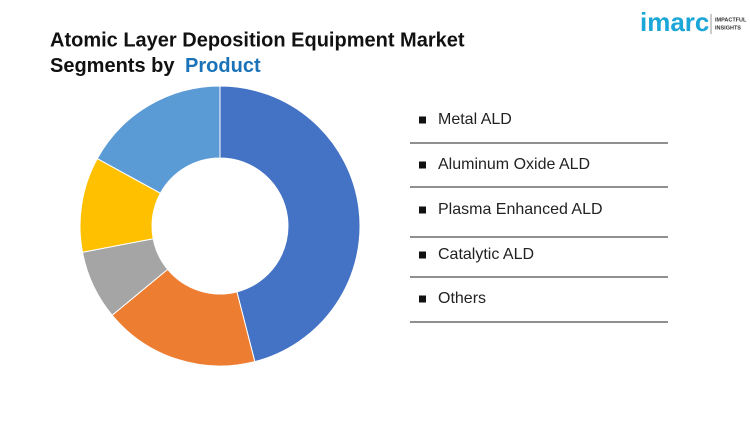  I want to click on chart-subtitle: Segments by Product, so click(155, 66).